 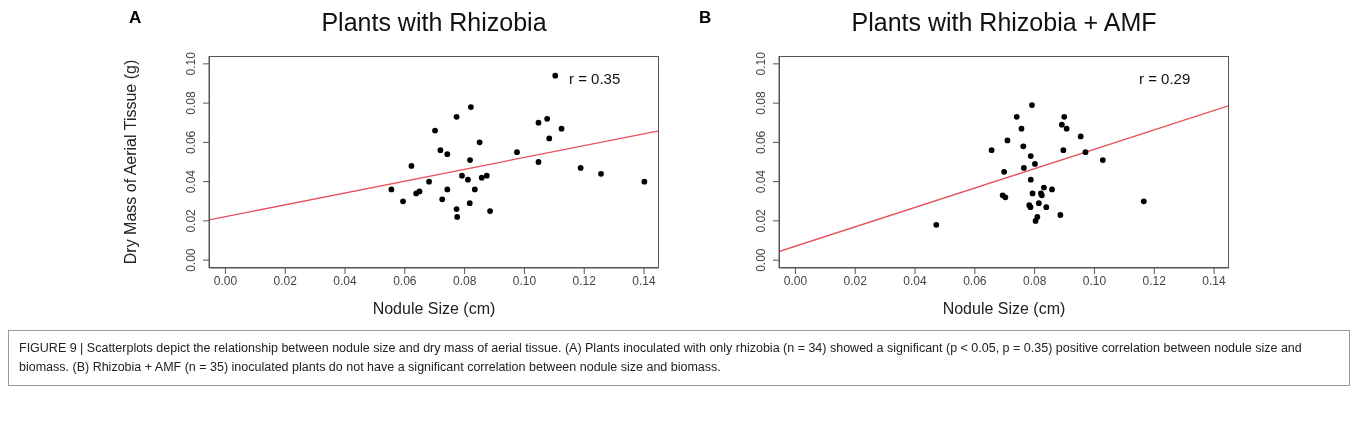 I want to click on chart-title: Plants with Rhizobia + AMF, so click(x=1004, y=22).